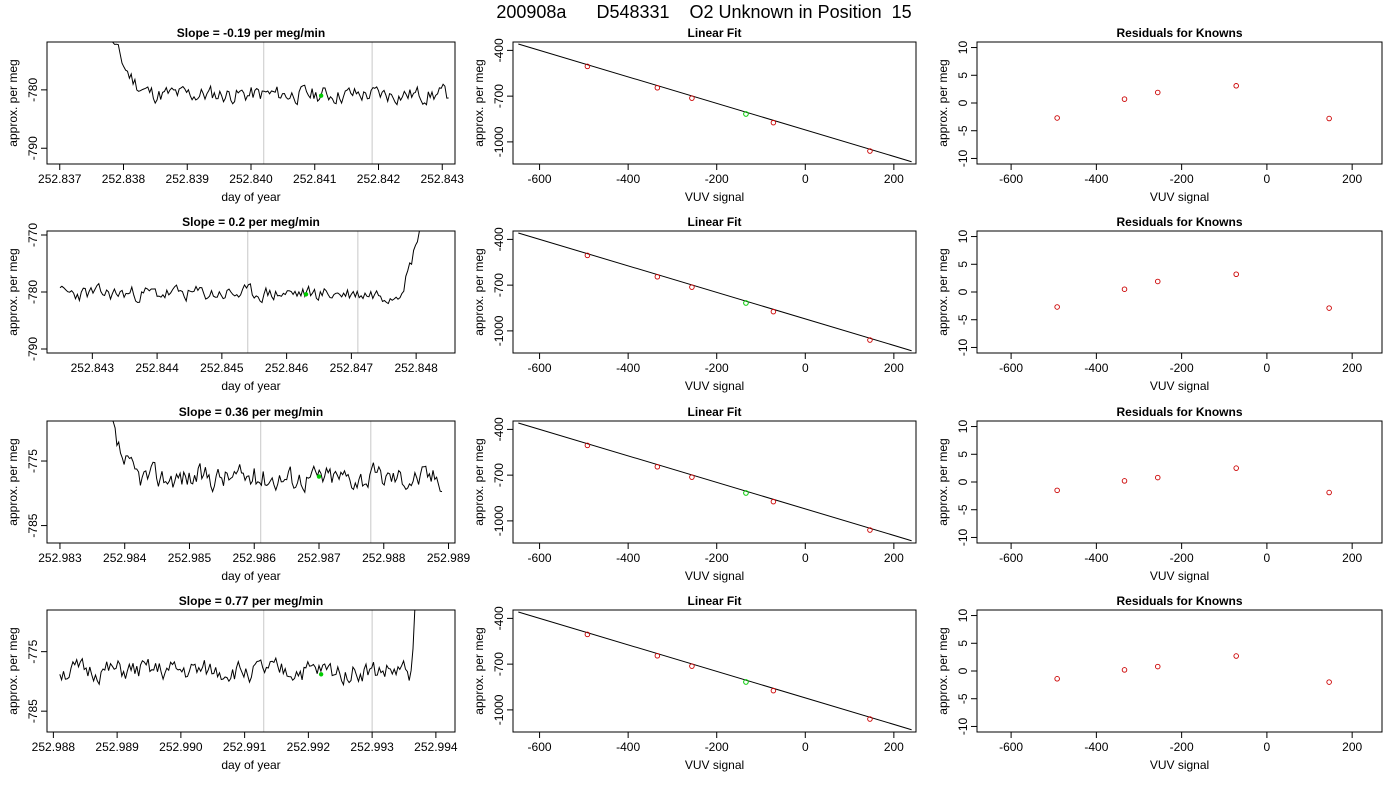 The image size is (1400, 800). What do you see at coordinates (963, 291) in the screenshot?
I see `y-tick-label: 0` at bounding box center [963, 291].